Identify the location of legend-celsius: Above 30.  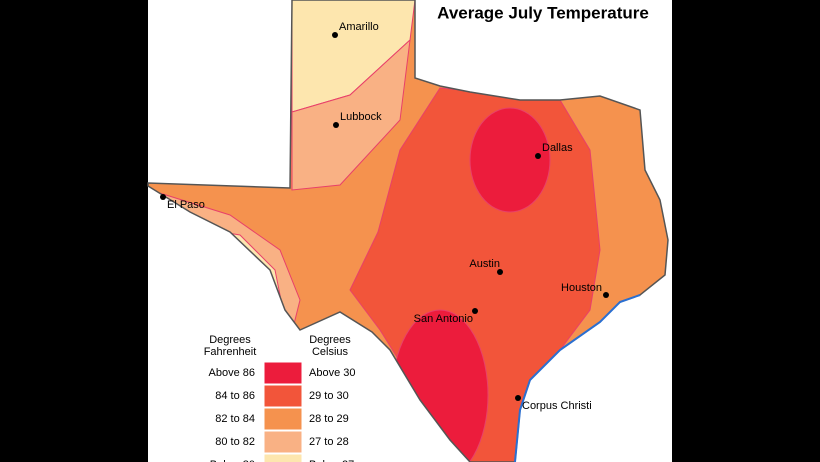
(332, 373).